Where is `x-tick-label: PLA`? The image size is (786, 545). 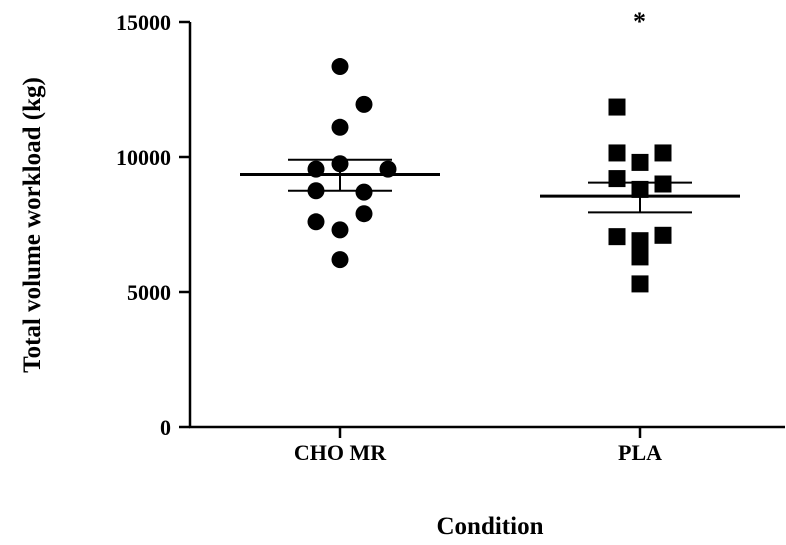 x-tick-label: PLA is located at coordinates (640, 452).